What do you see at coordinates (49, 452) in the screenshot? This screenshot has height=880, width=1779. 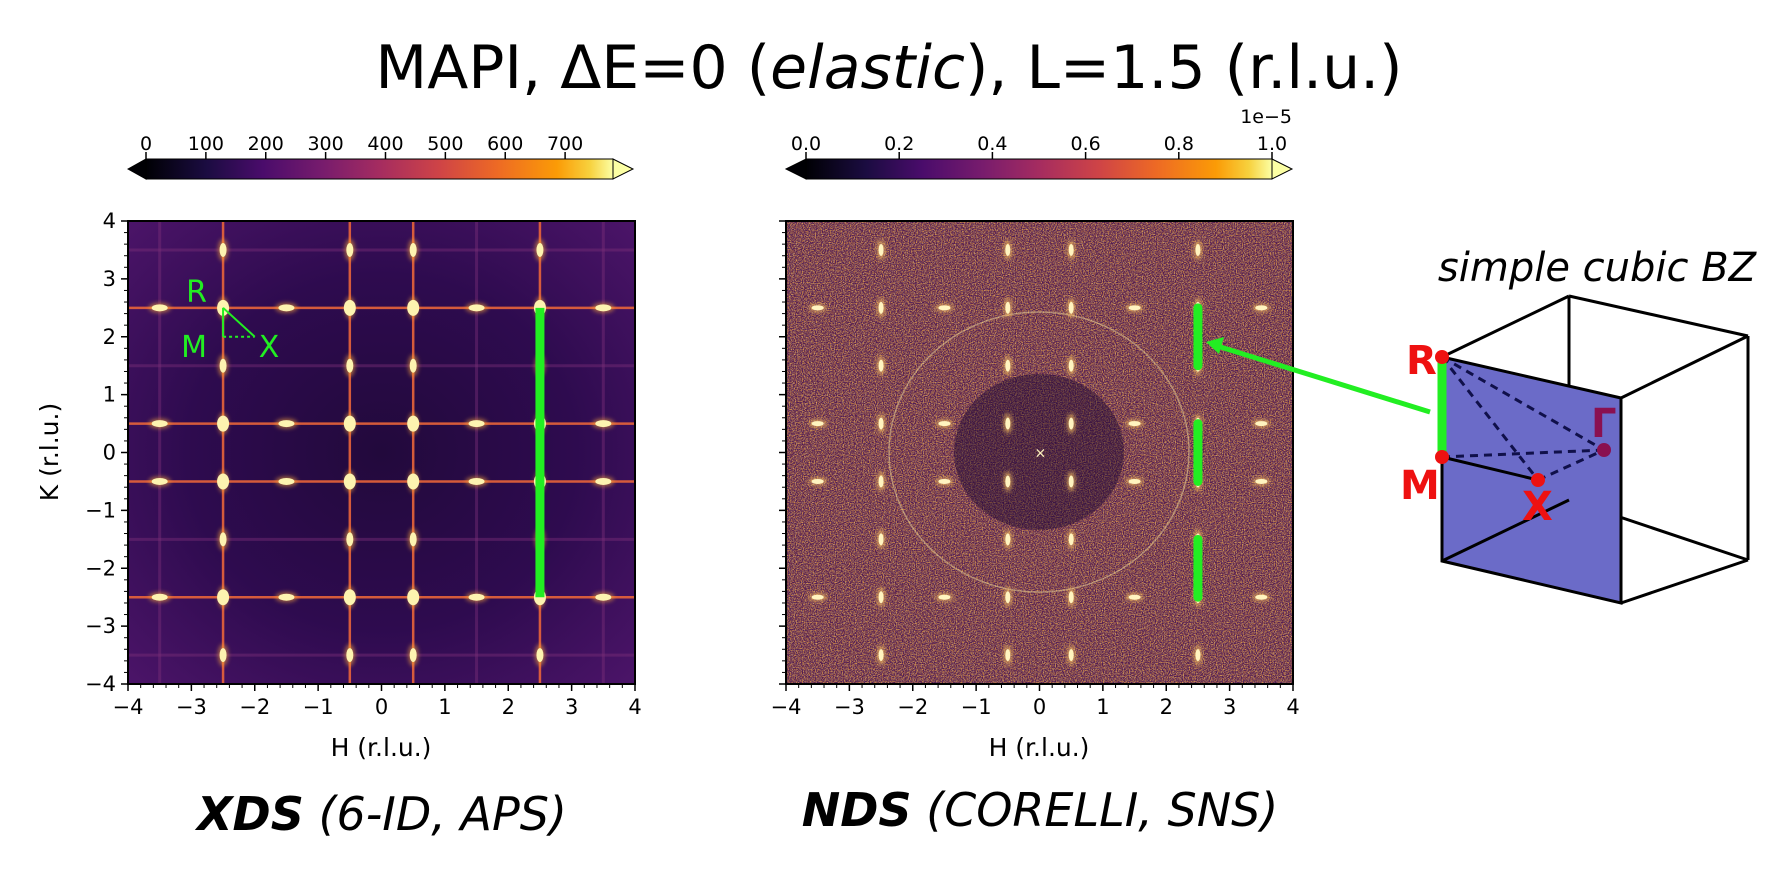 I see `xds-ylabel: K (r.l.u.)` at bounding box center [49, 452].